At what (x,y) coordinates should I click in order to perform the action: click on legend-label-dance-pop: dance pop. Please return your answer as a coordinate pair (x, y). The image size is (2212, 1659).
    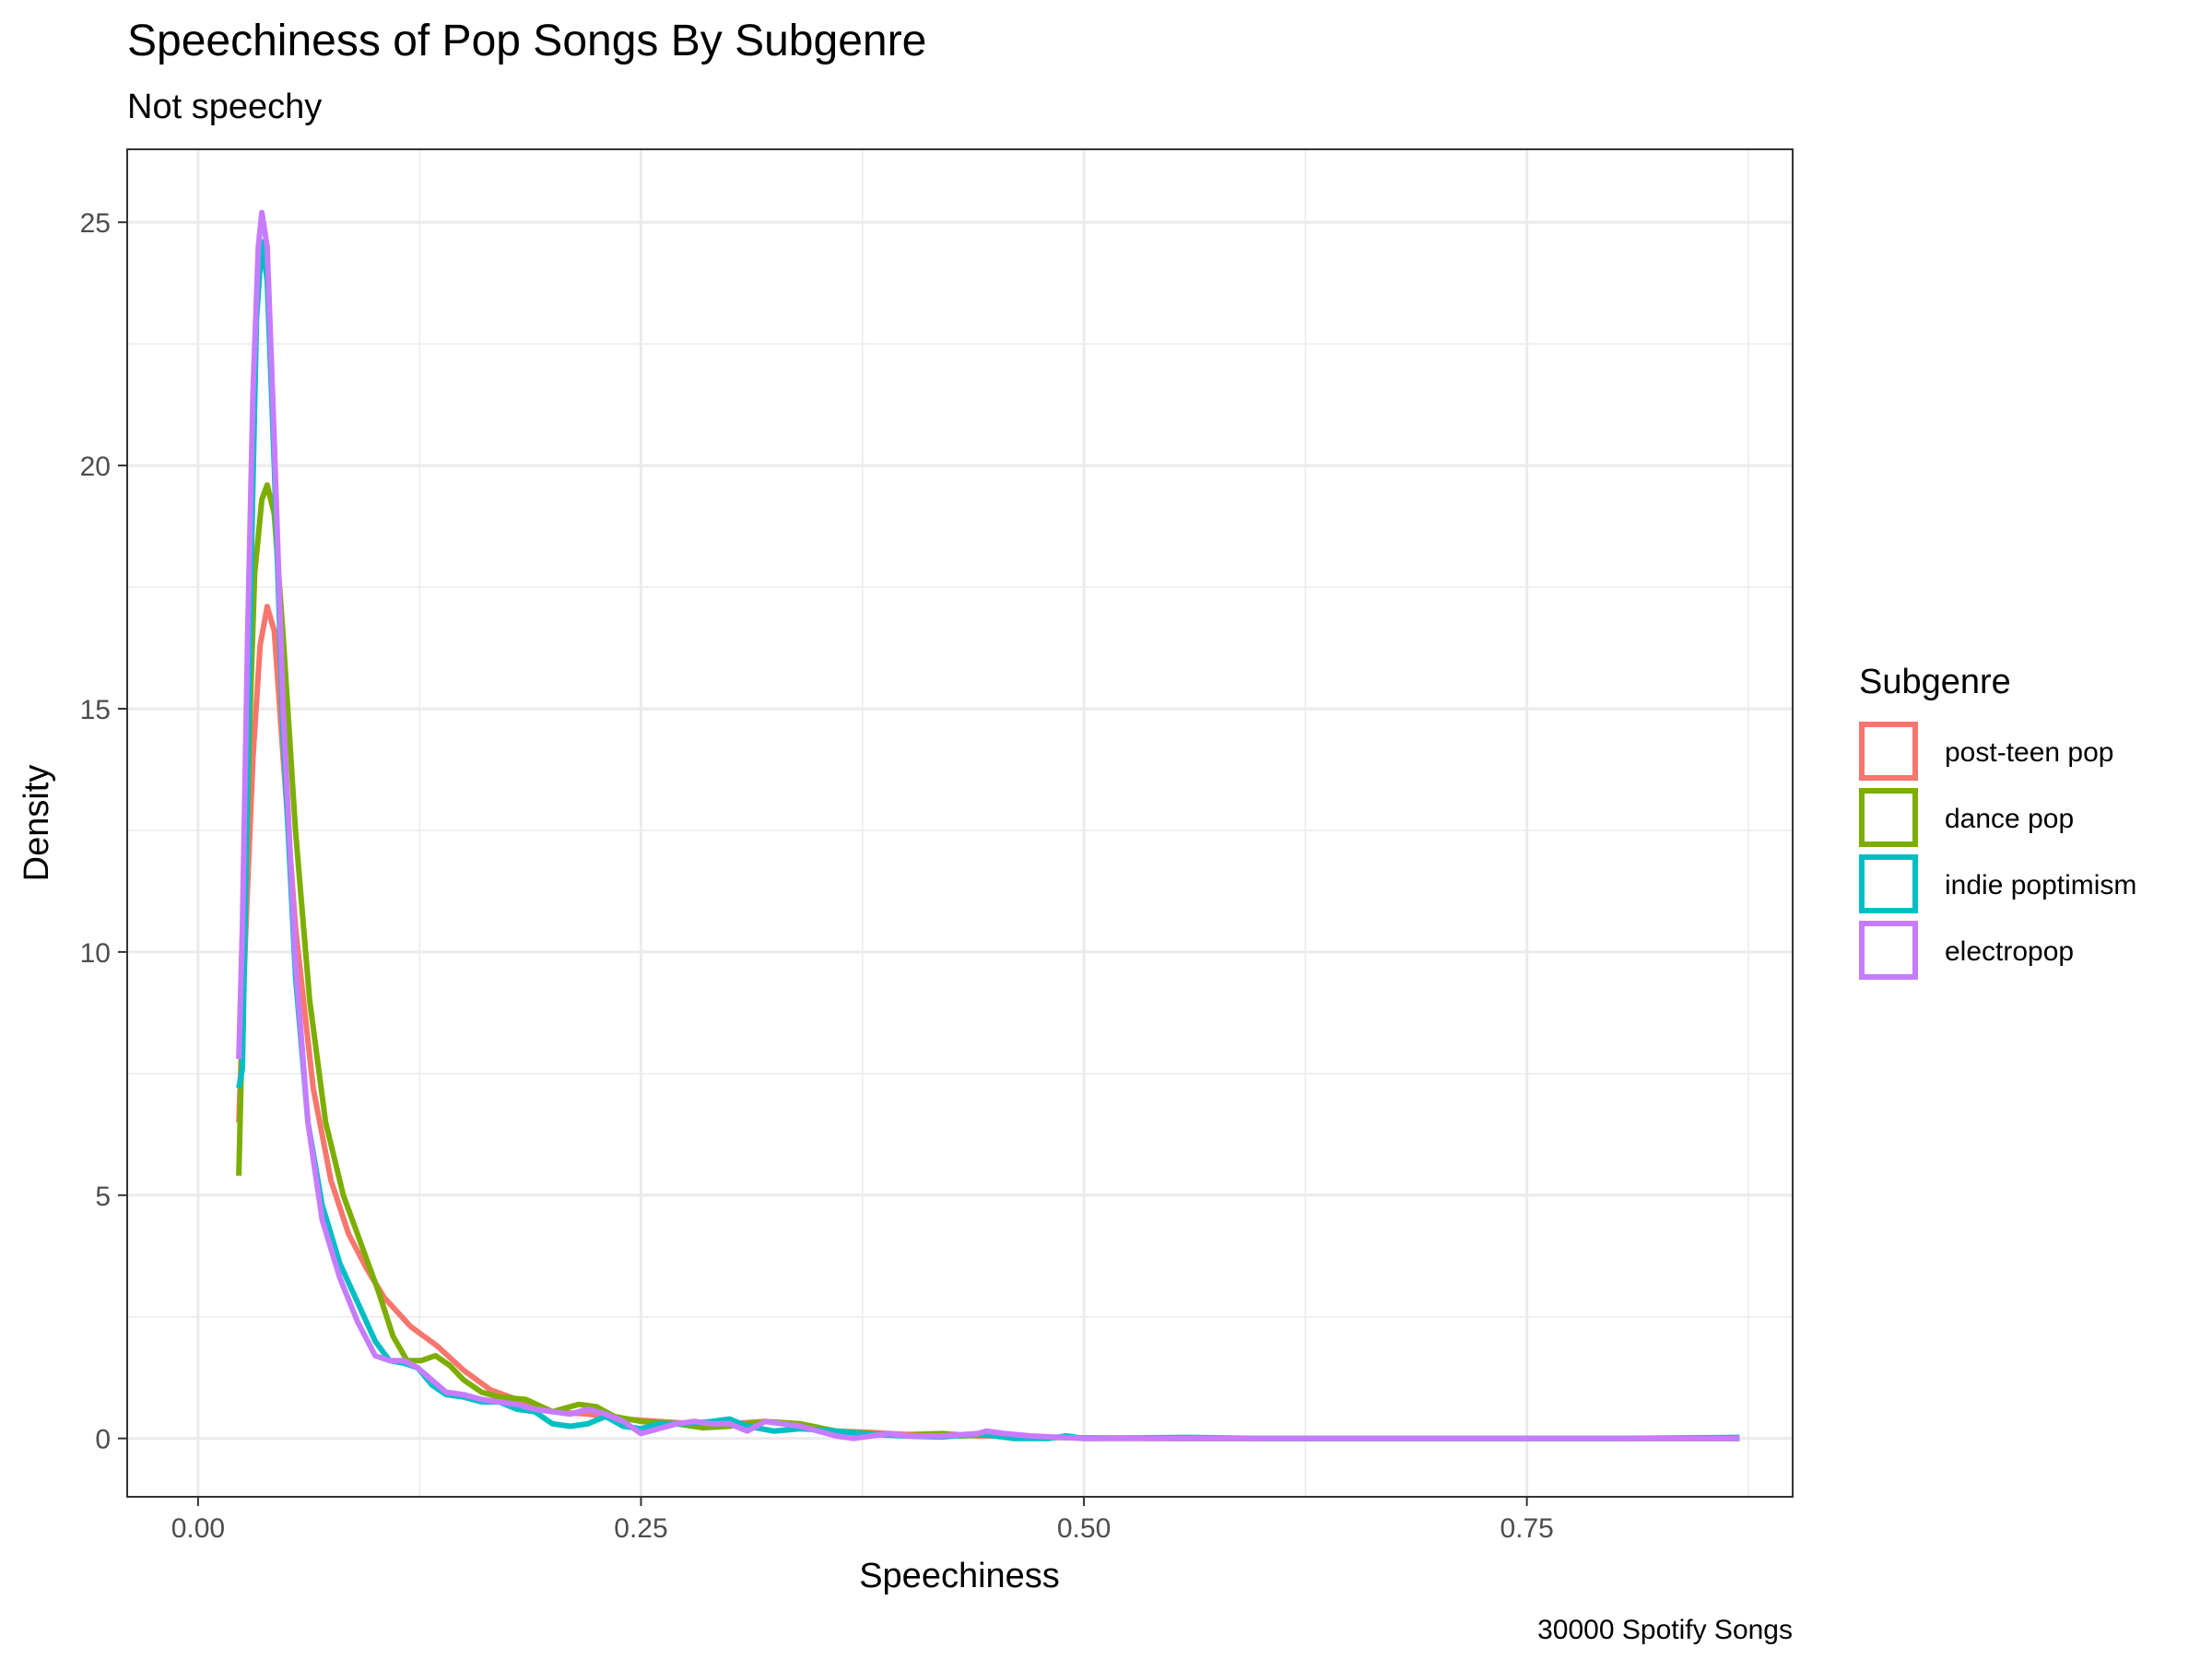
    Looking at the image, I should click on (2009, 819).